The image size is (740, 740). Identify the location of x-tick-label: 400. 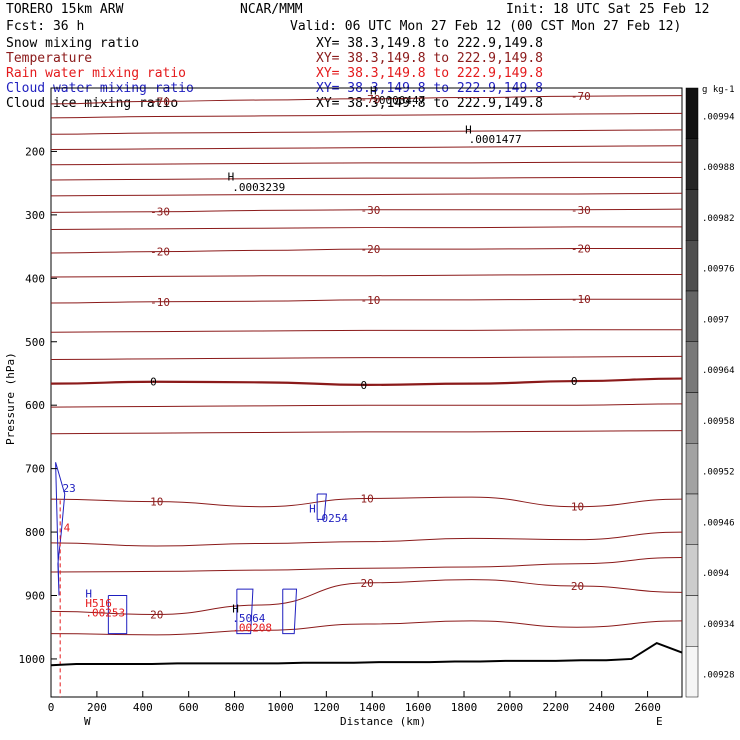
(143, 707).